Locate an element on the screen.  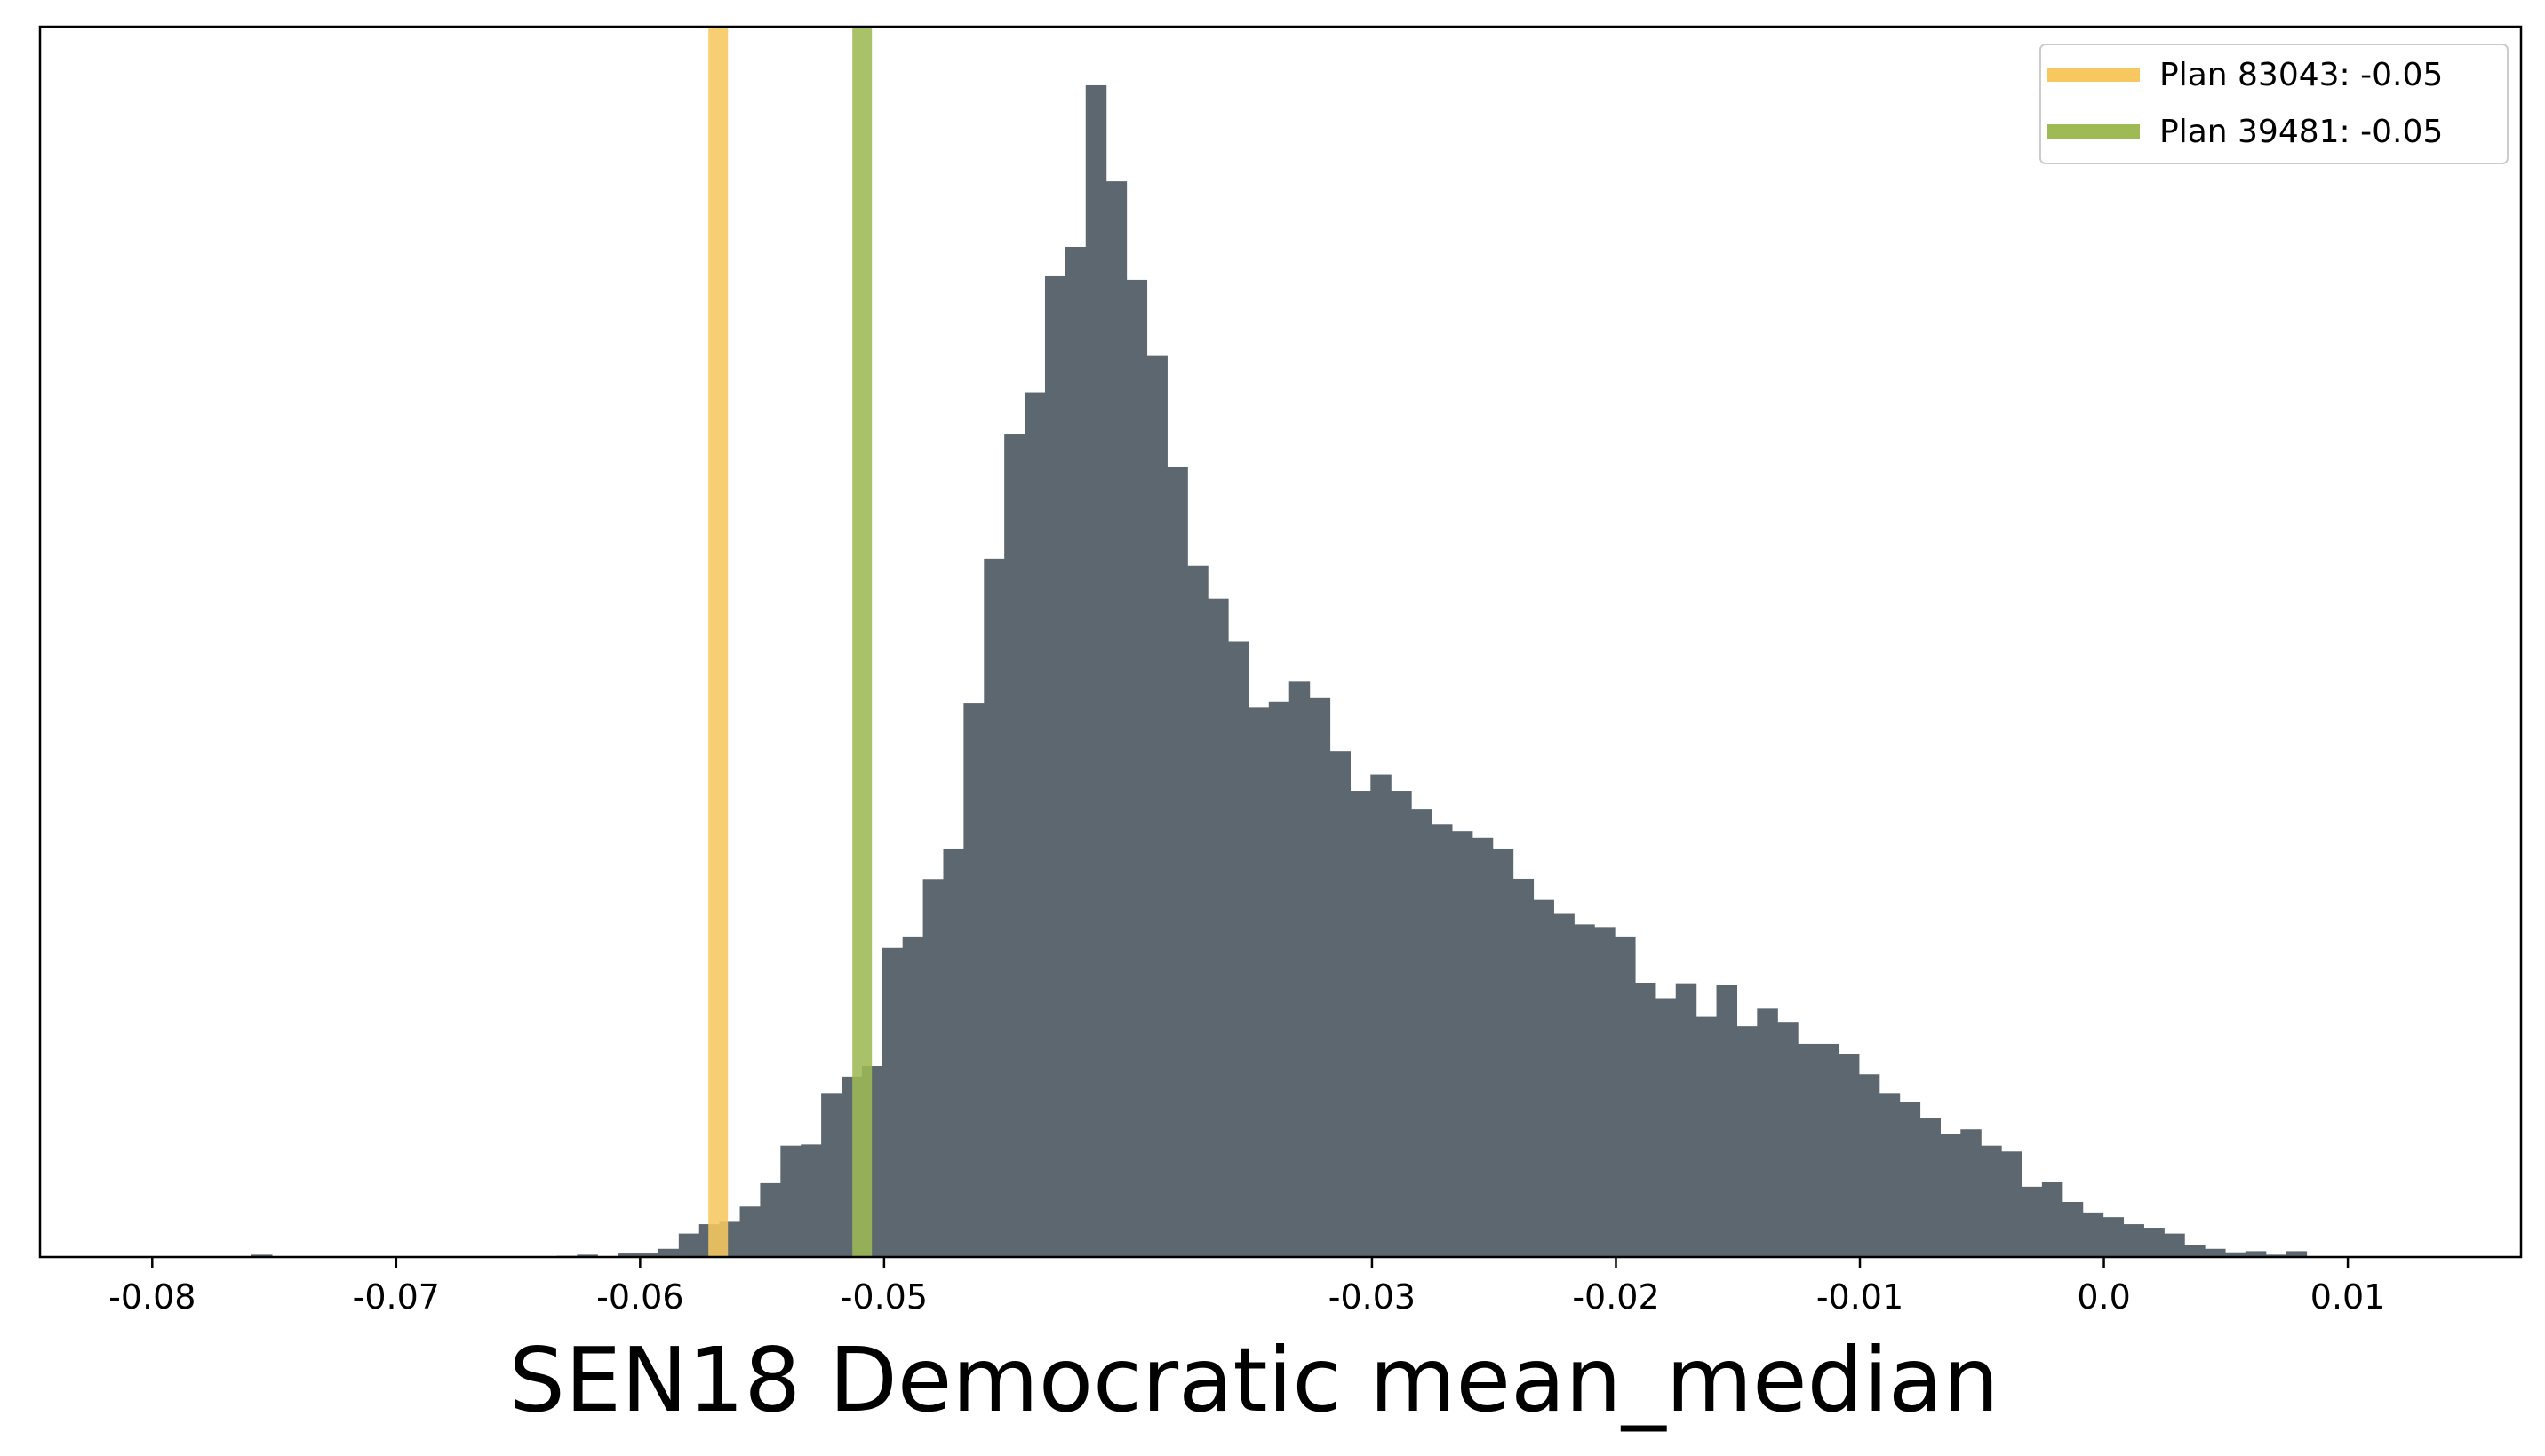
x-tick-label: -0.07 is located at coordinates (396, 1297).